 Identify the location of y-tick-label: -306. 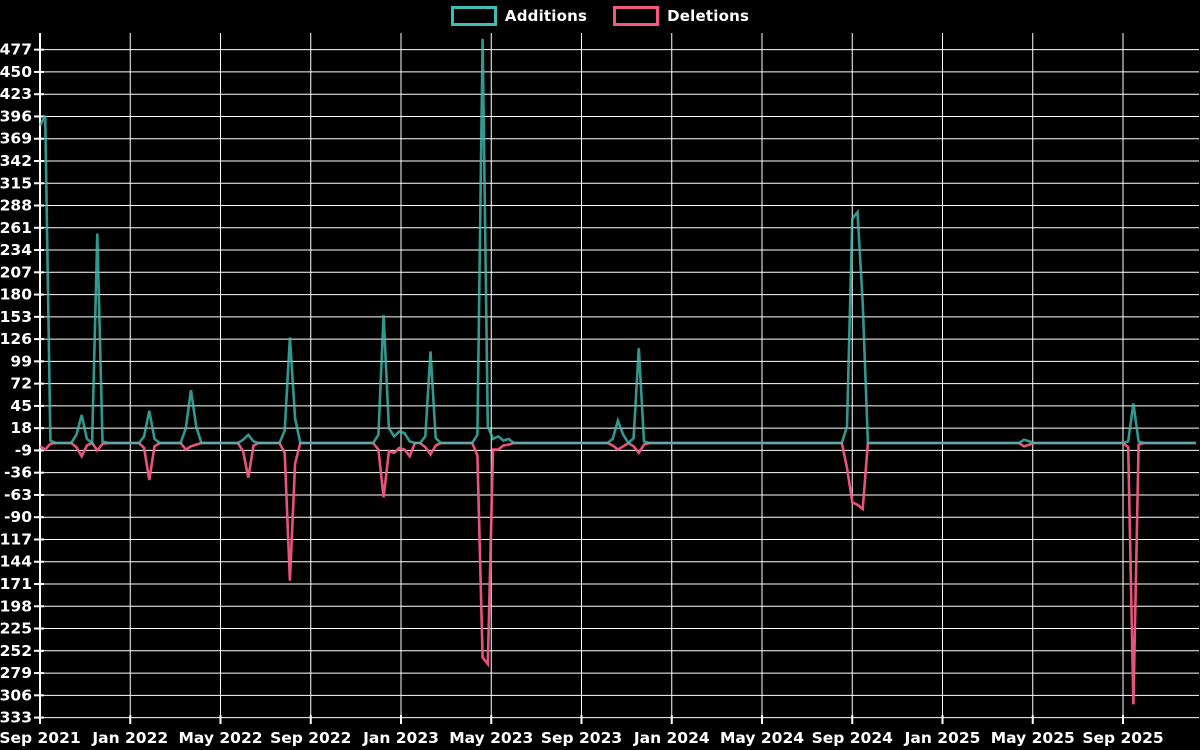
(16, 695).